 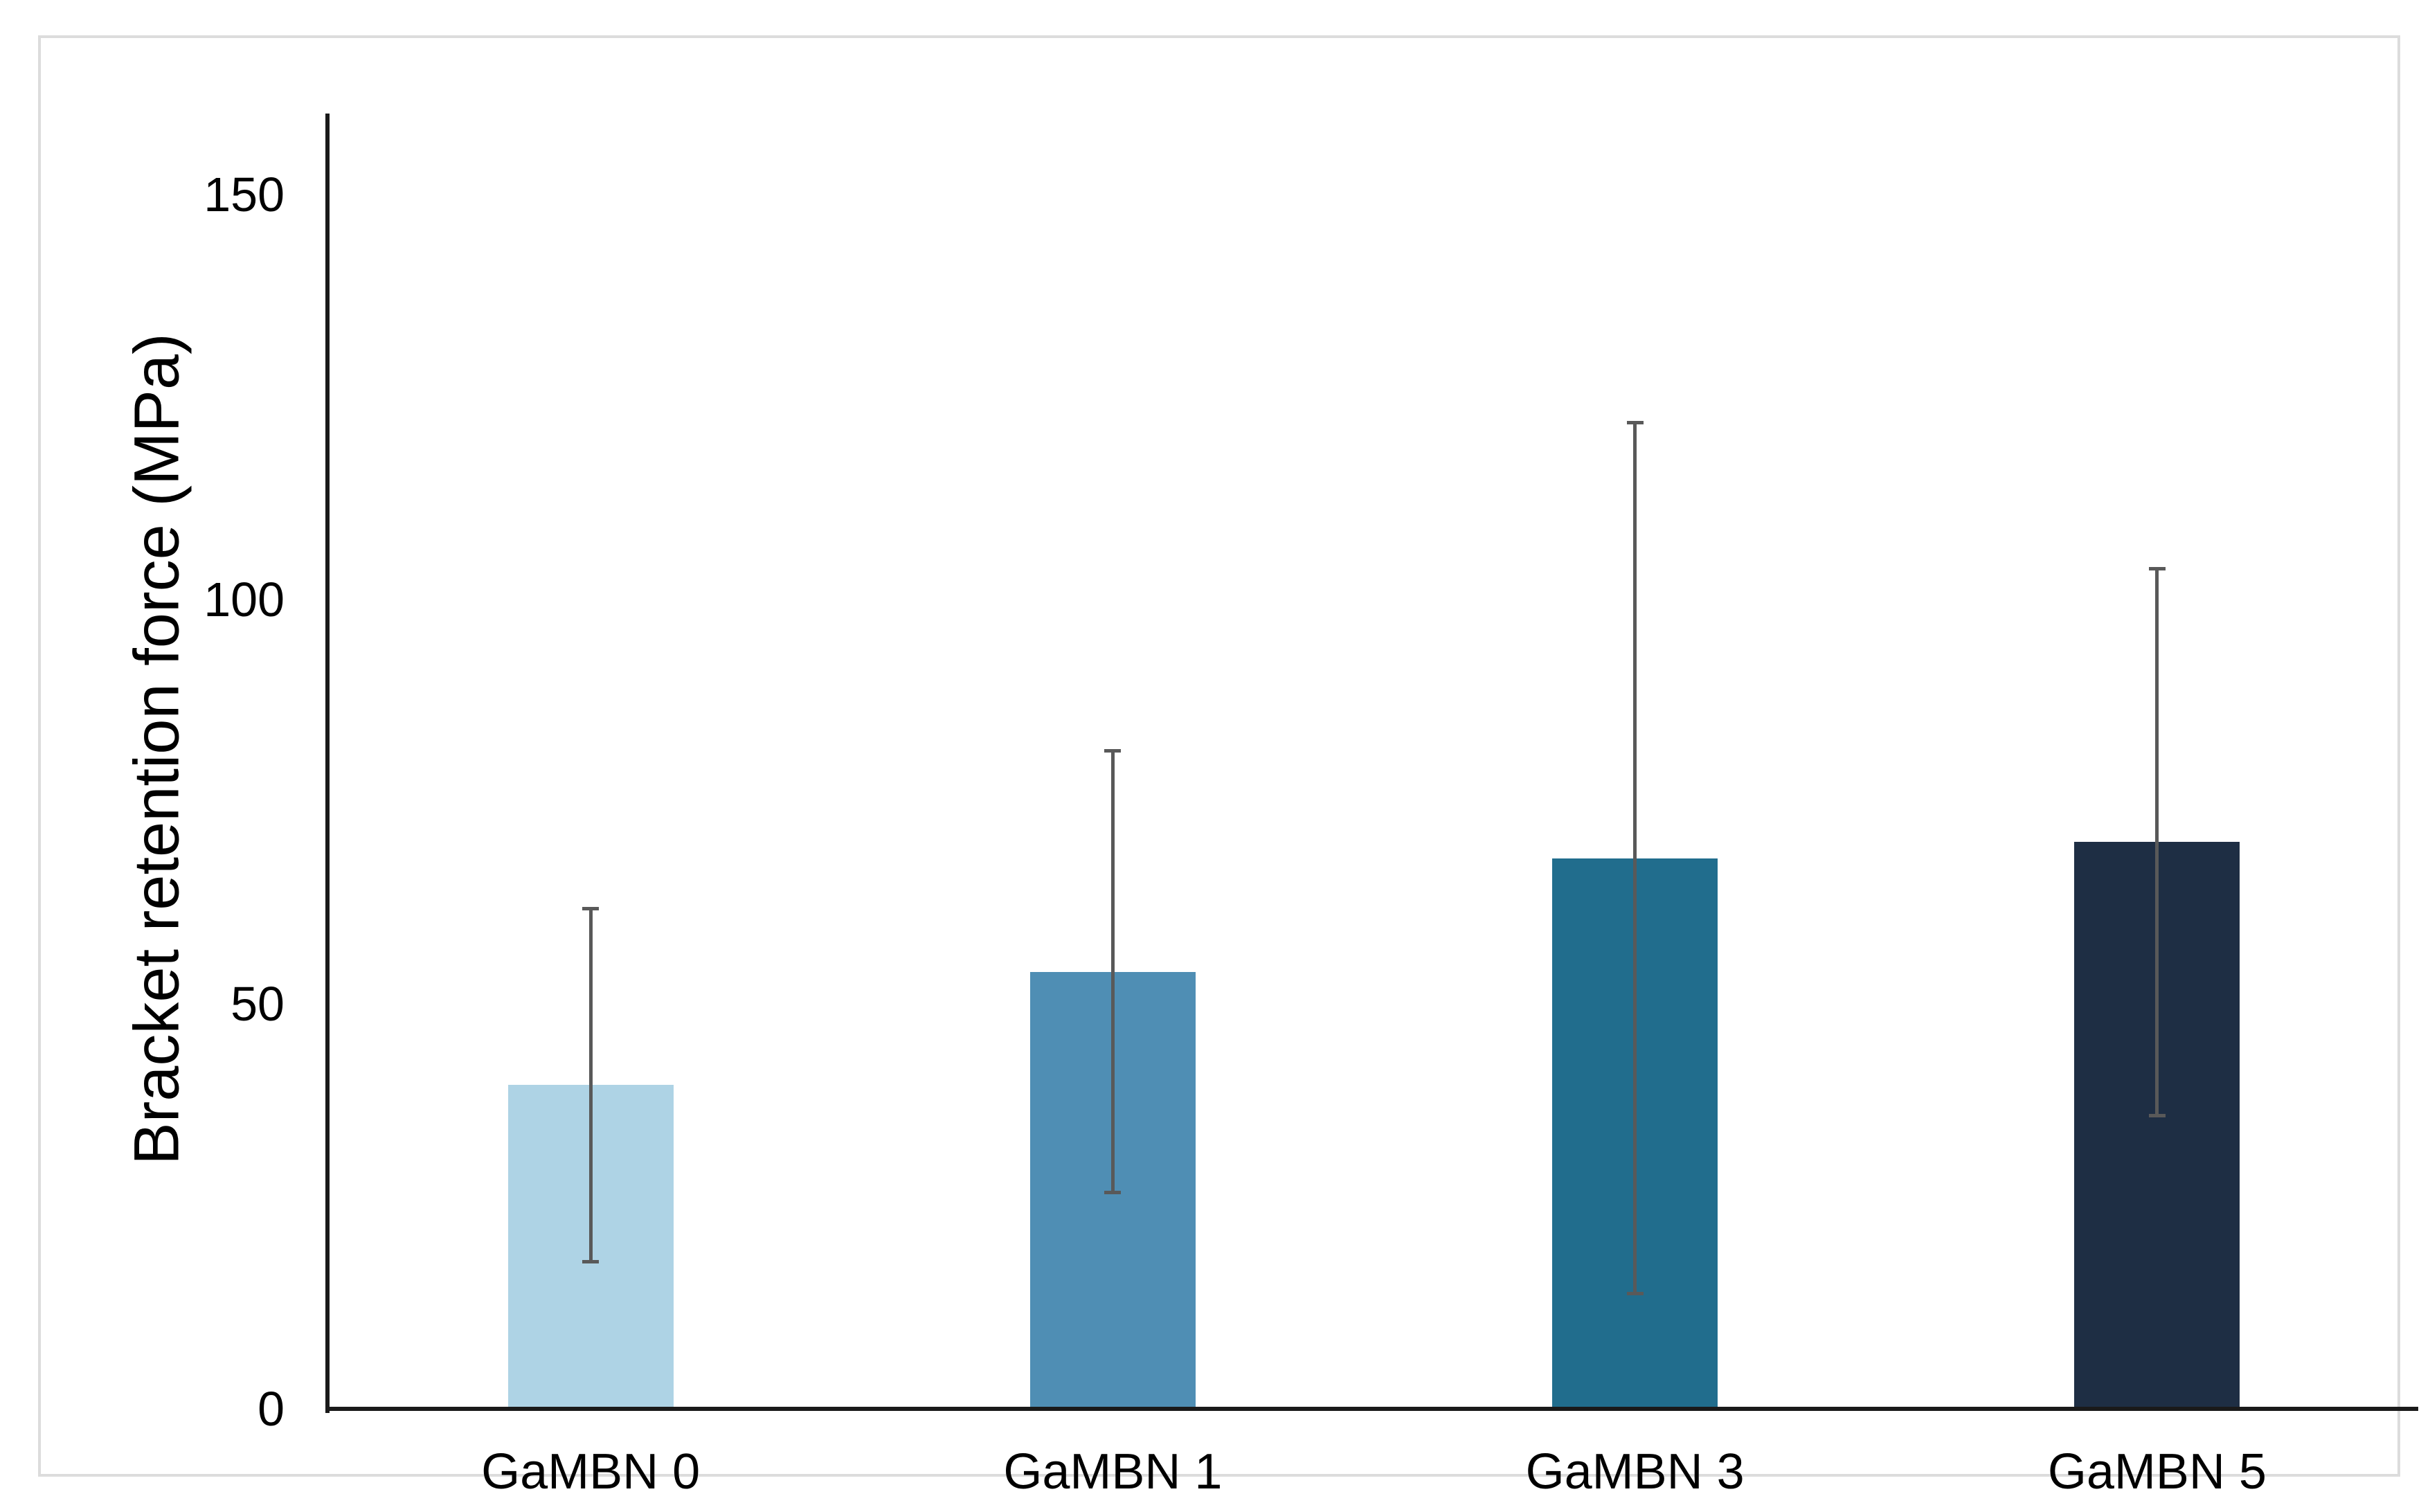 I want to click on category-label: GaMBN 5, so click(x=2157, y=1472).